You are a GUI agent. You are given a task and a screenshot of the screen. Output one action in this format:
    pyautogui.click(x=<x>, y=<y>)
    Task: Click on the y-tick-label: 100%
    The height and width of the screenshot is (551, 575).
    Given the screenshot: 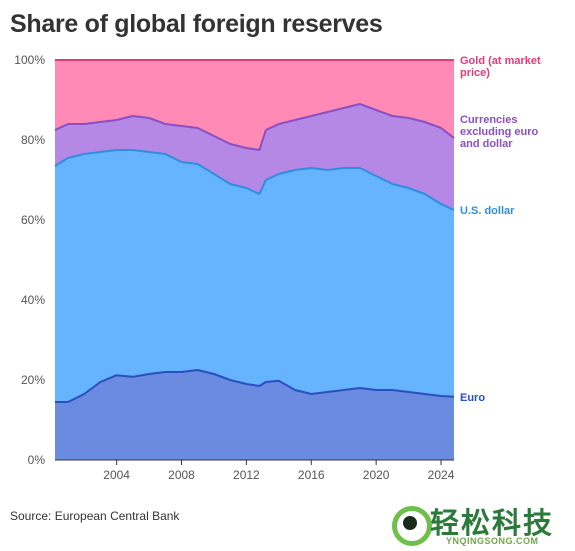 What is the action you would take?
    pyautogui.click(x=29, y=60)
    